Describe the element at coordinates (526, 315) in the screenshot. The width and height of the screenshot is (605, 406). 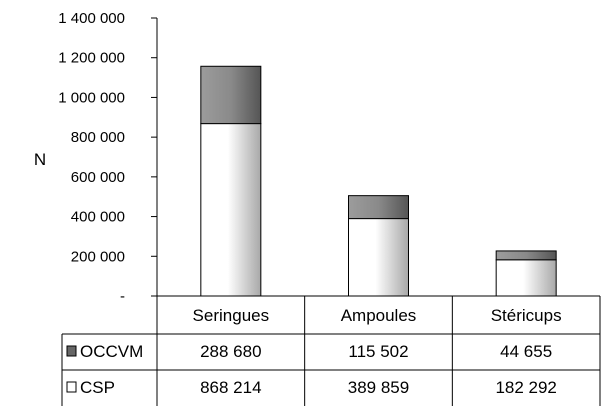
I see `category-label: Stéricups` at that location.